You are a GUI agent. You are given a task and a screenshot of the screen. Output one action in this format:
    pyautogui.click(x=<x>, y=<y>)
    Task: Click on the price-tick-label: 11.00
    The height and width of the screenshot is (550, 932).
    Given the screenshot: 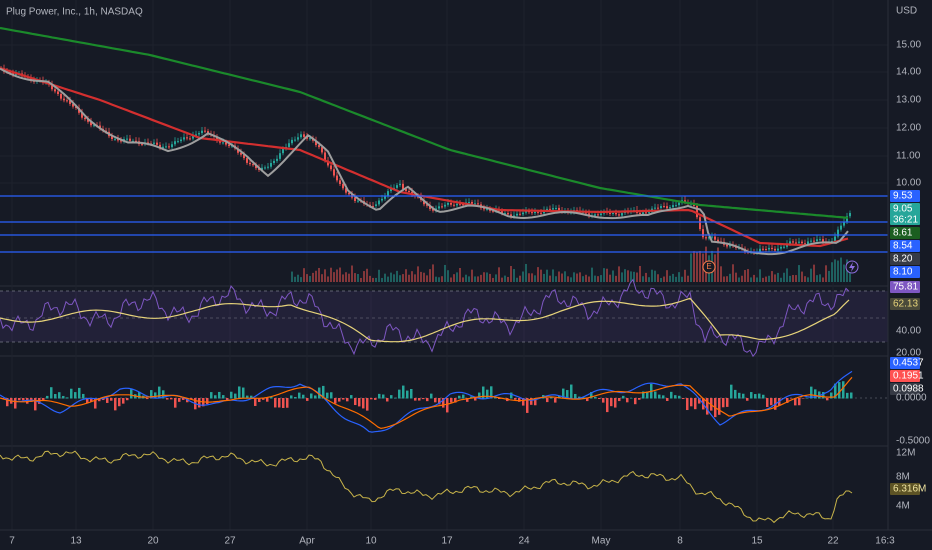 What is the action you would take?
    pyautogui.click(x=908, y=156)
    